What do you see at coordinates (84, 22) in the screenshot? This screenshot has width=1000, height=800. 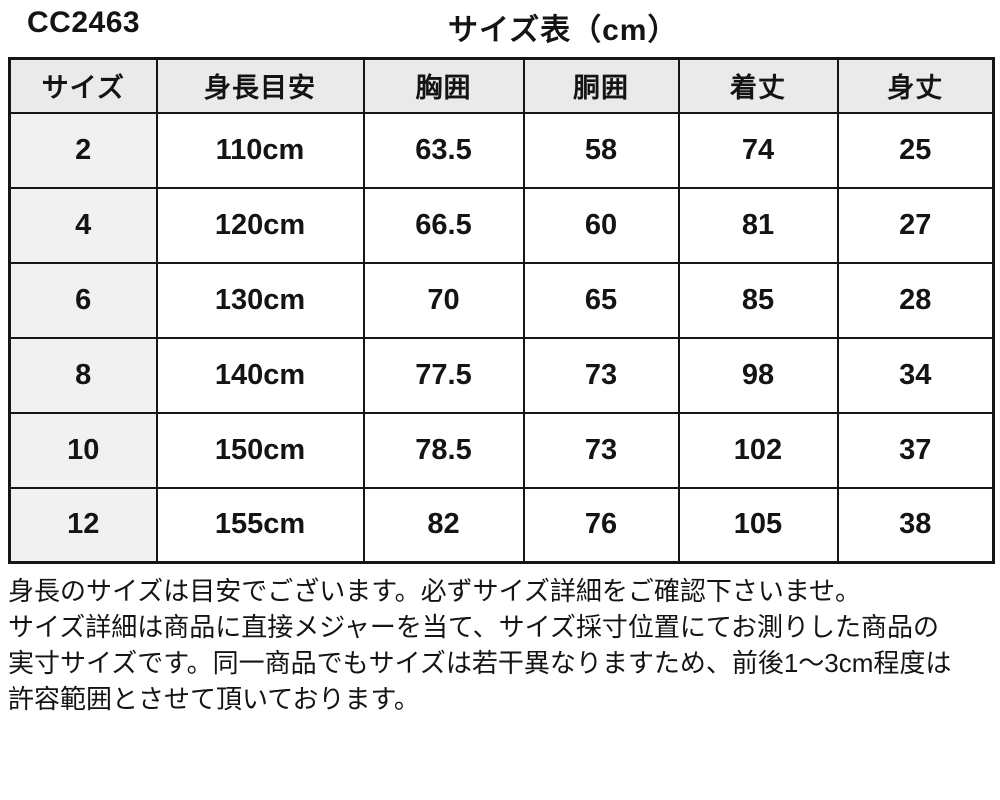 I see `product-code: CC2463` at bounding box center [84, 22].